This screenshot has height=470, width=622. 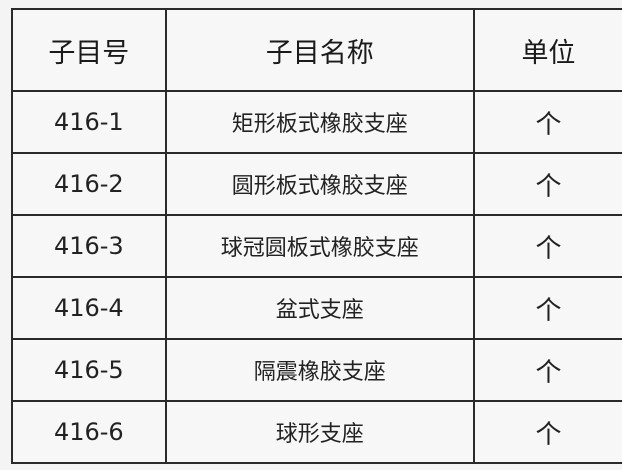 I want to click on item-number: 416-6, so click(x=89, y=432).